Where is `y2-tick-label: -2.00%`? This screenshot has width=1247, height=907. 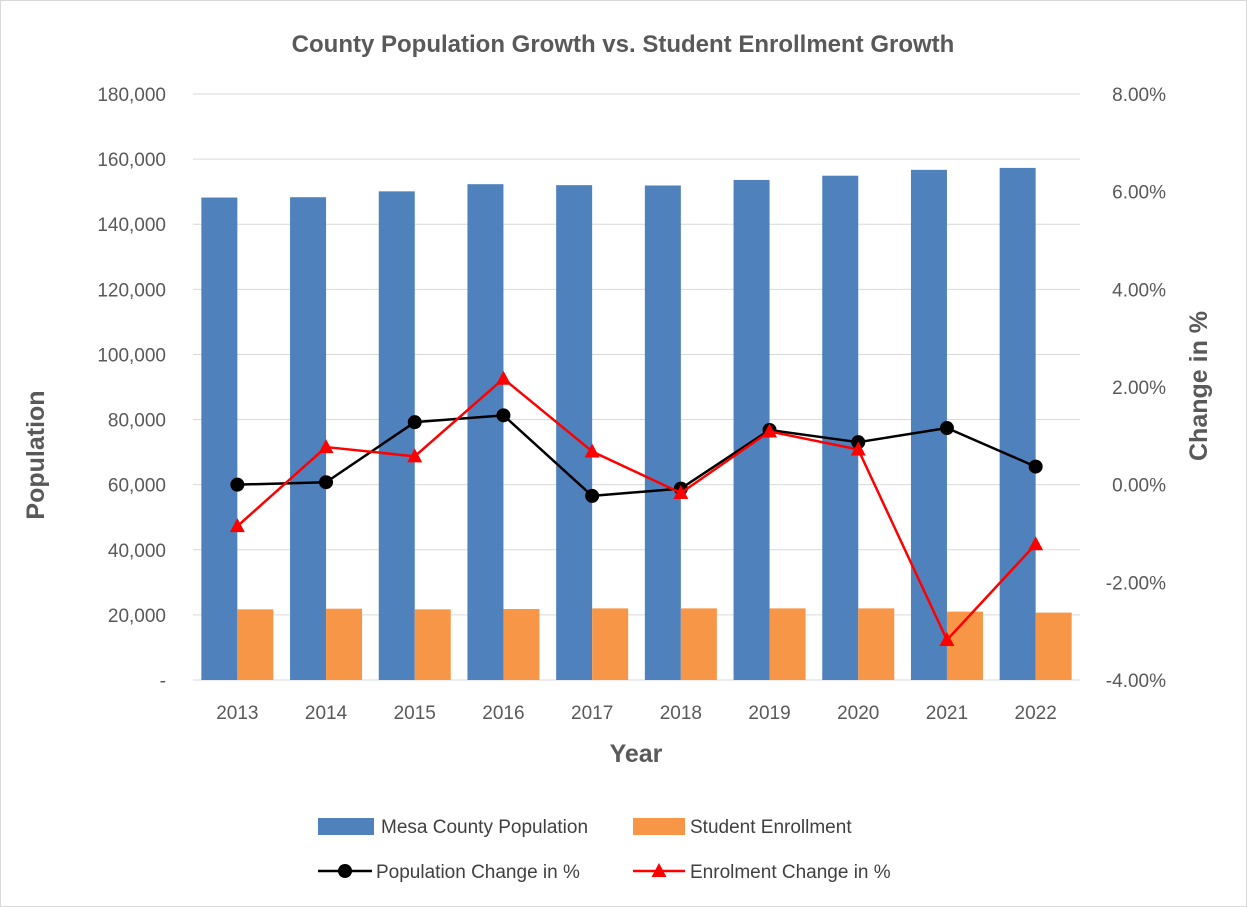 y2-tick-label: -2.00% is located at coordinates (1136, 583).